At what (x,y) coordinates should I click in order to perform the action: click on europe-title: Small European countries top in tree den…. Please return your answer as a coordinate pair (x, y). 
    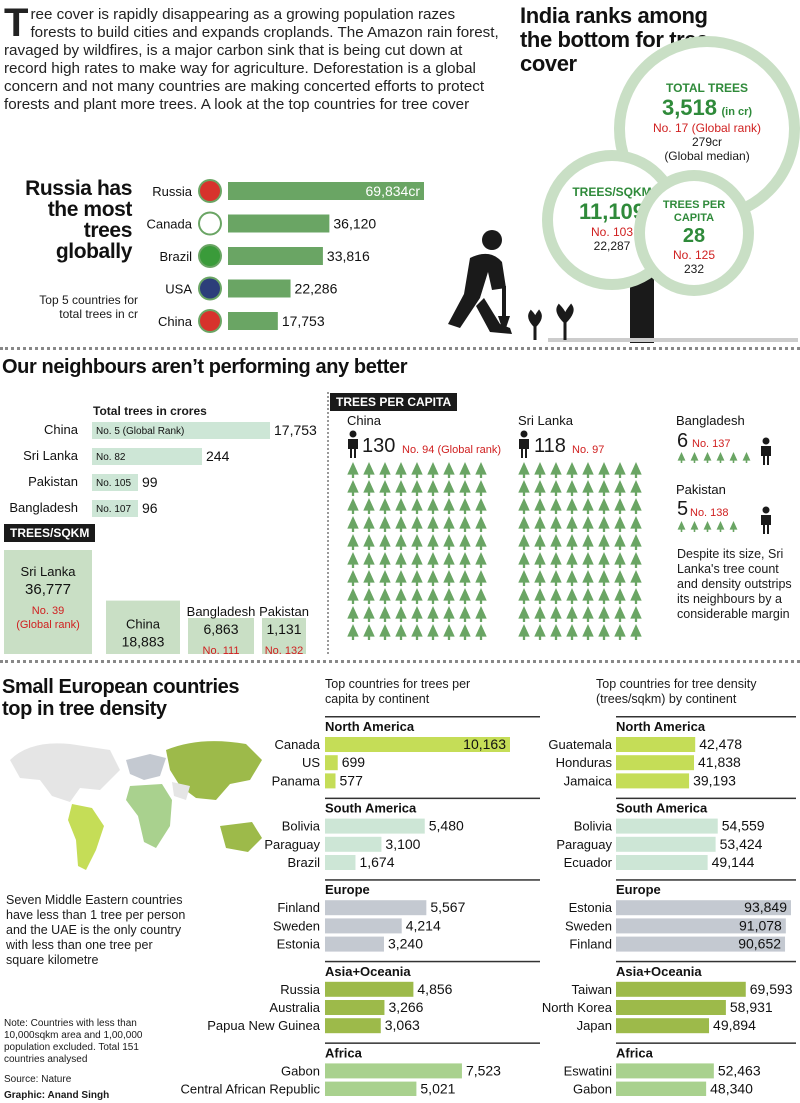
    Looking at the image, I should click on (121, 698).